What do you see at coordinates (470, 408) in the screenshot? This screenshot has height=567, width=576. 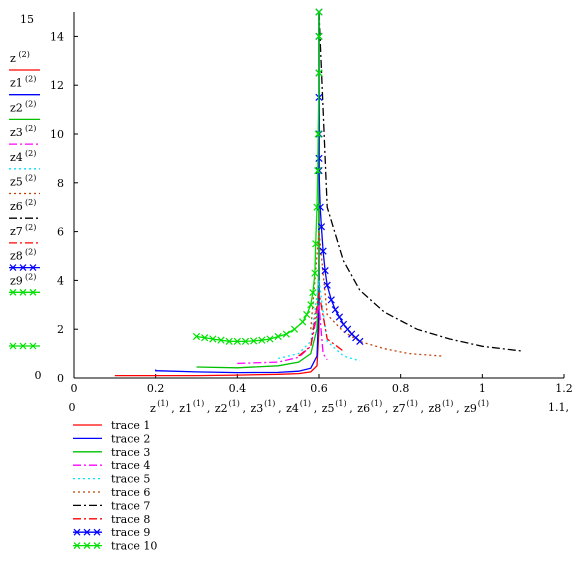 I see `x-label-name: z9` at bounding box center [470, 408].